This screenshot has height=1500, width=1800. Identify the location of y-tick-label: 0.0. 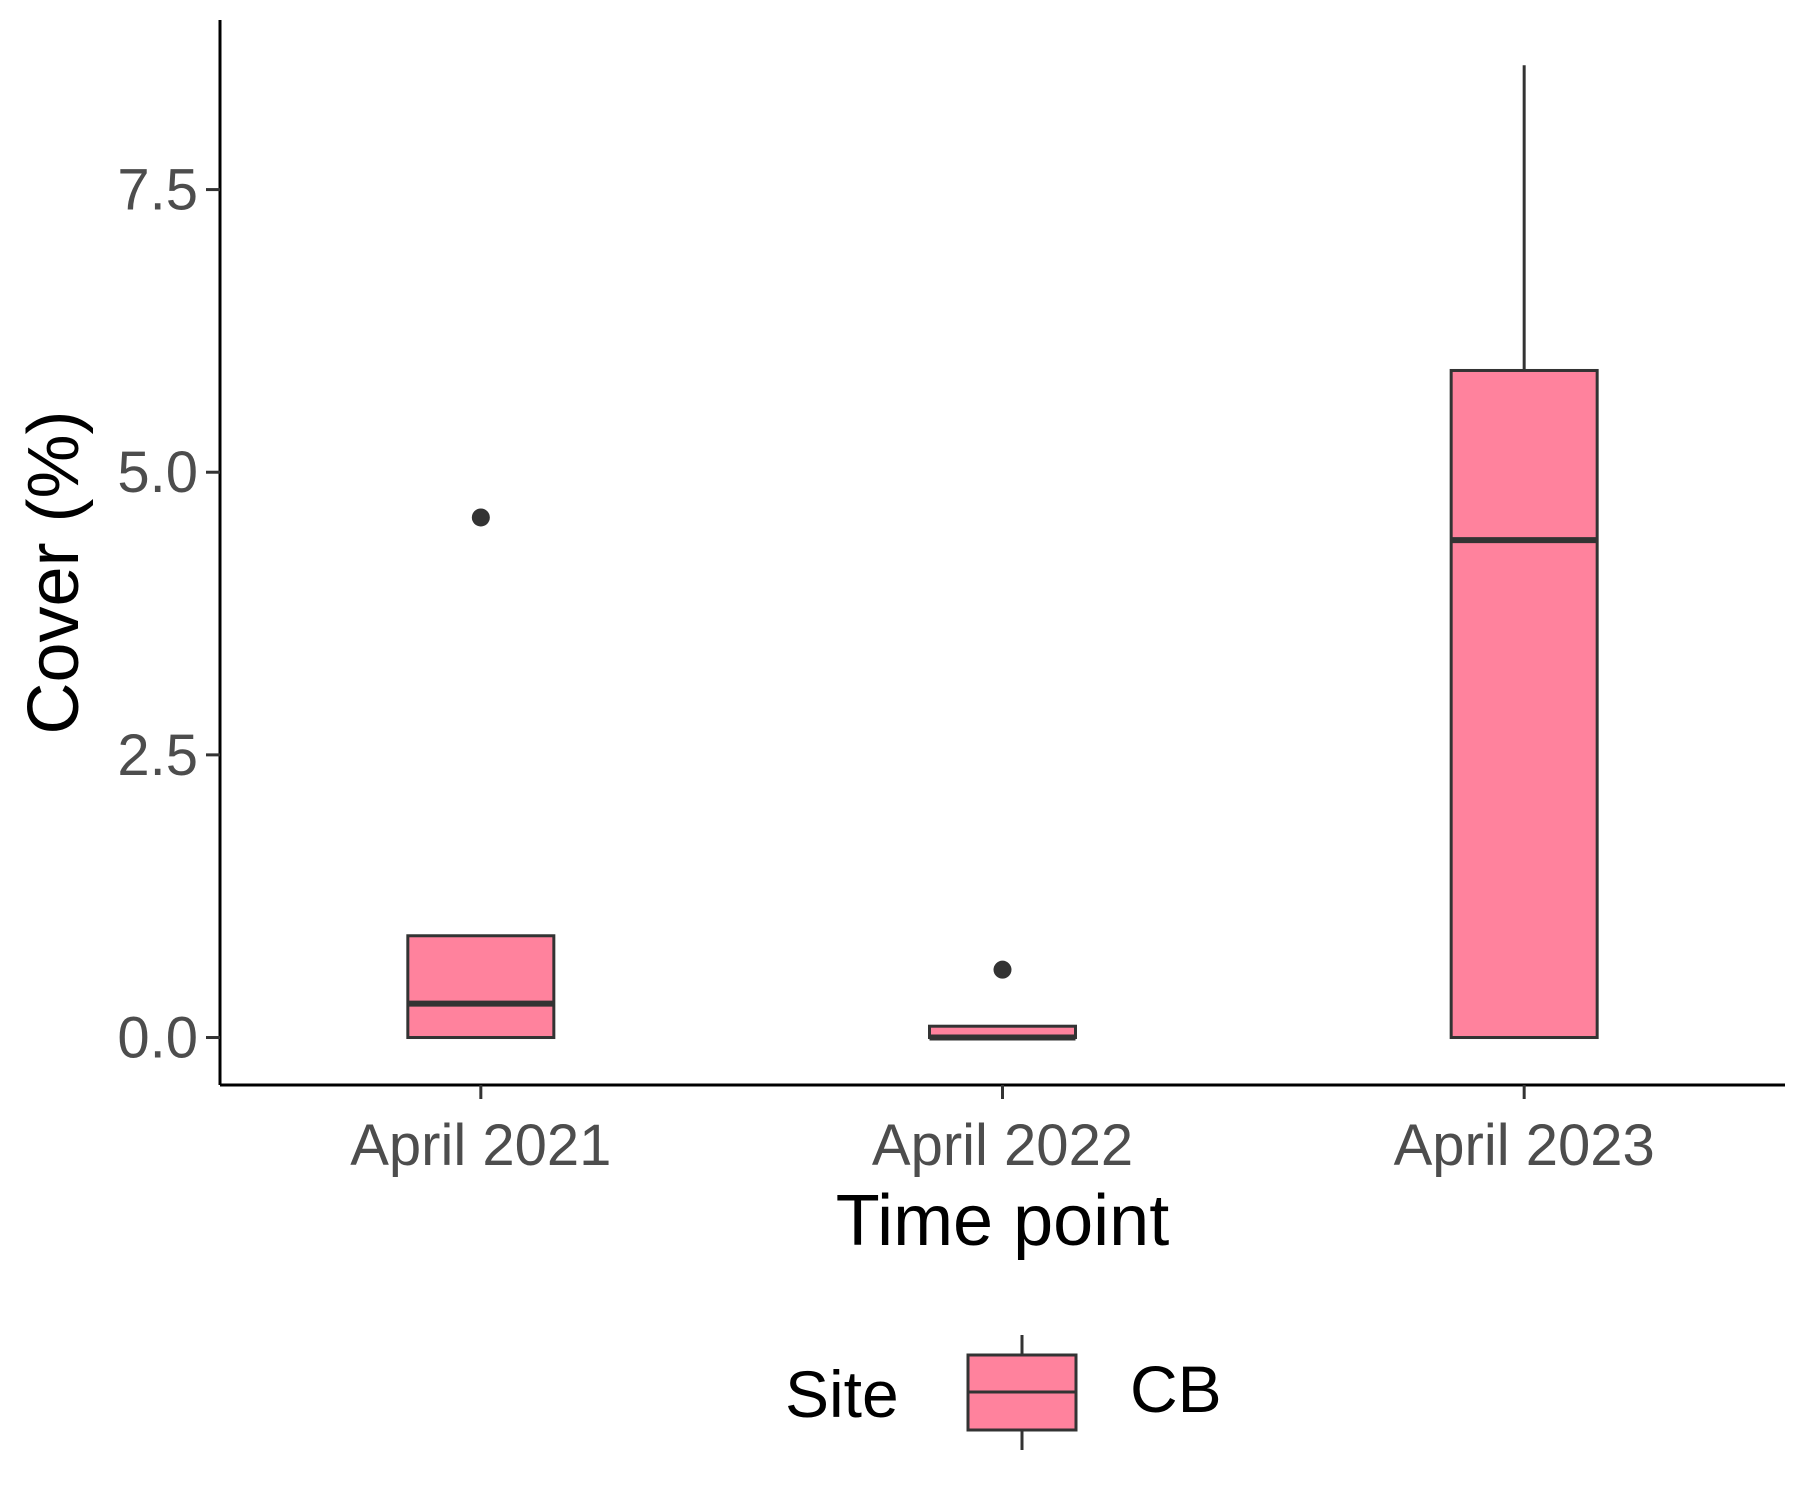
(157, 1038).